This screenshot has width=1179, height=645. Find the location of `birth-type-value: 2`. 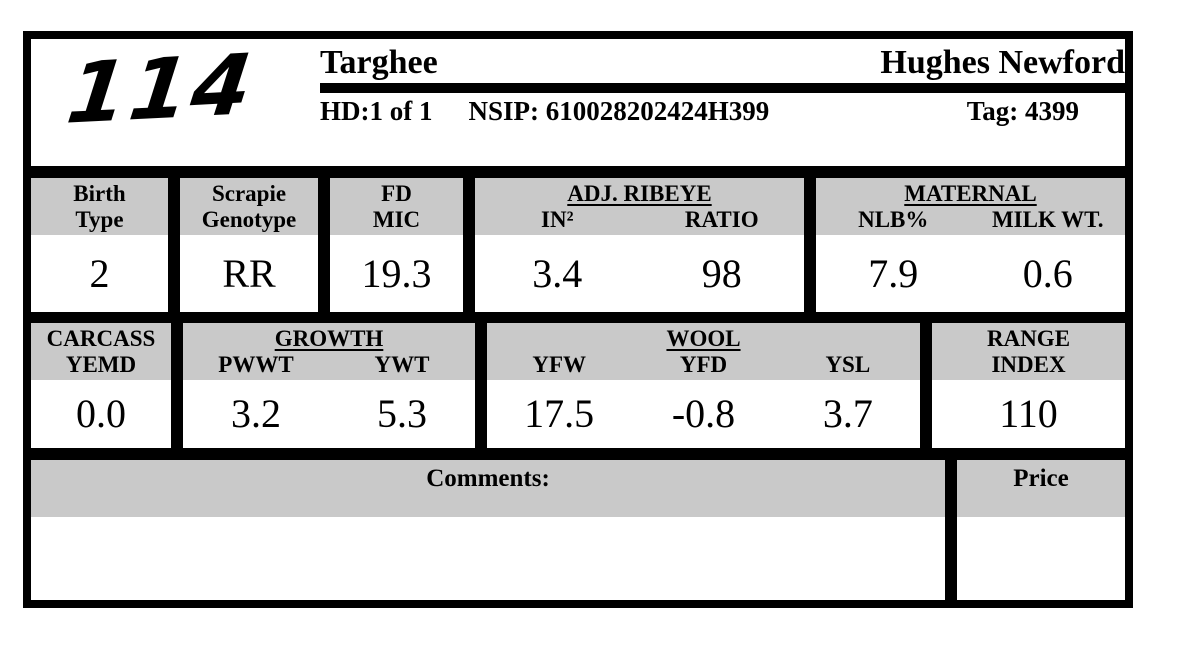

birth-type-value: 2 is located at coordinates (99, 273).